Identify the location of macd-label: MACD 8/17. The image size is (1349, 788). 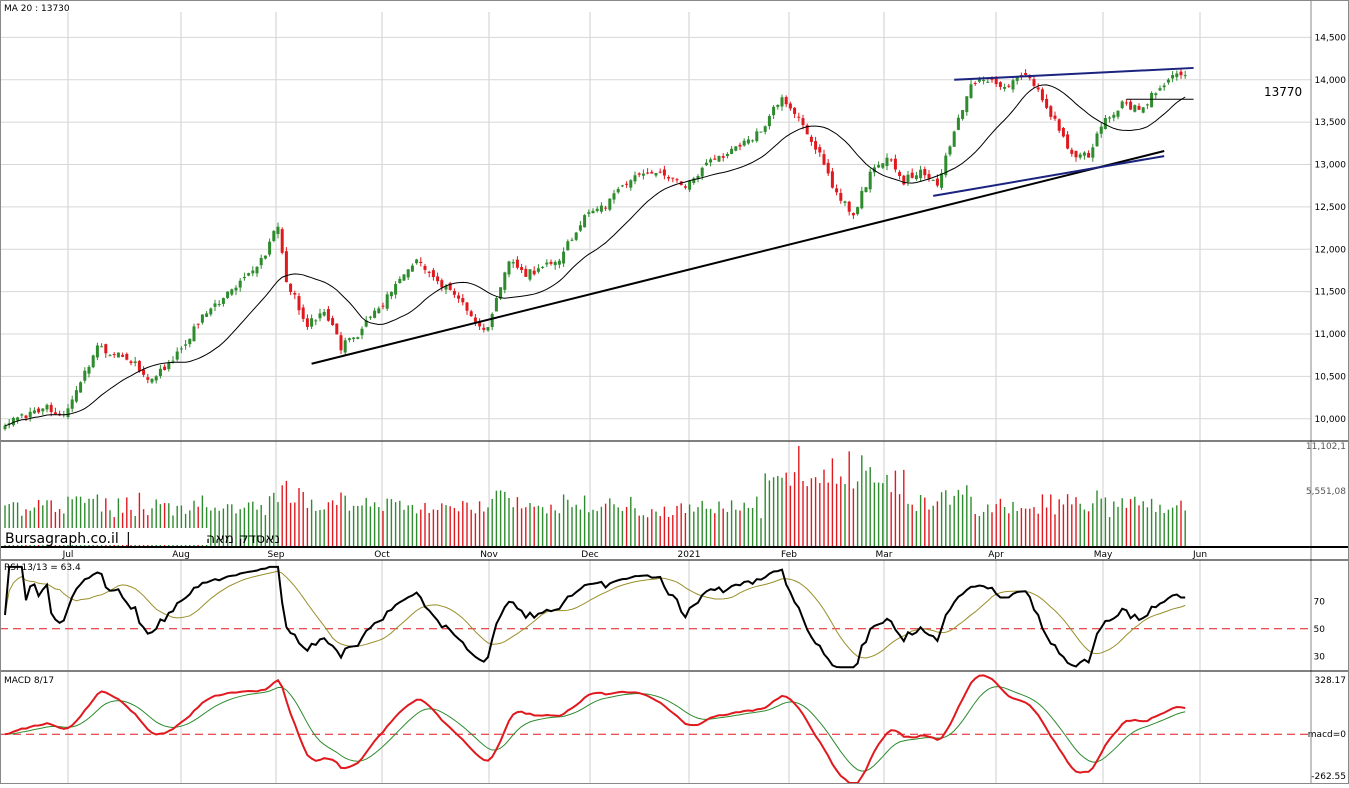
(29, 681).